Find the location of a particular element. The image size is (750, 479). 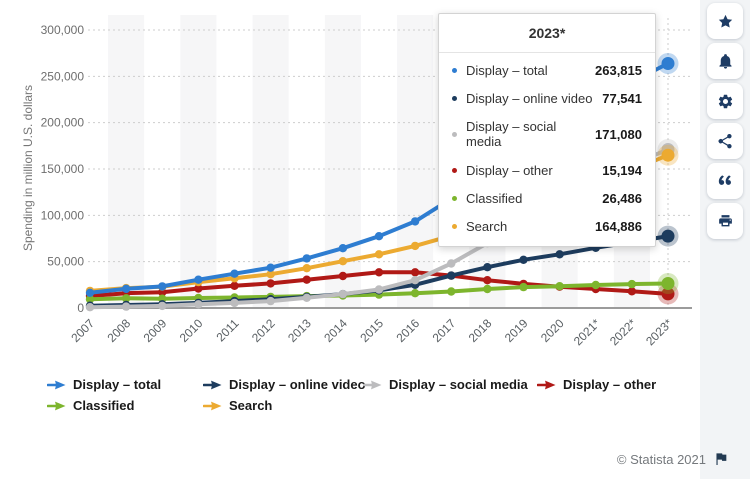

svg-text: 2013 is located at coordinates (299, 330).